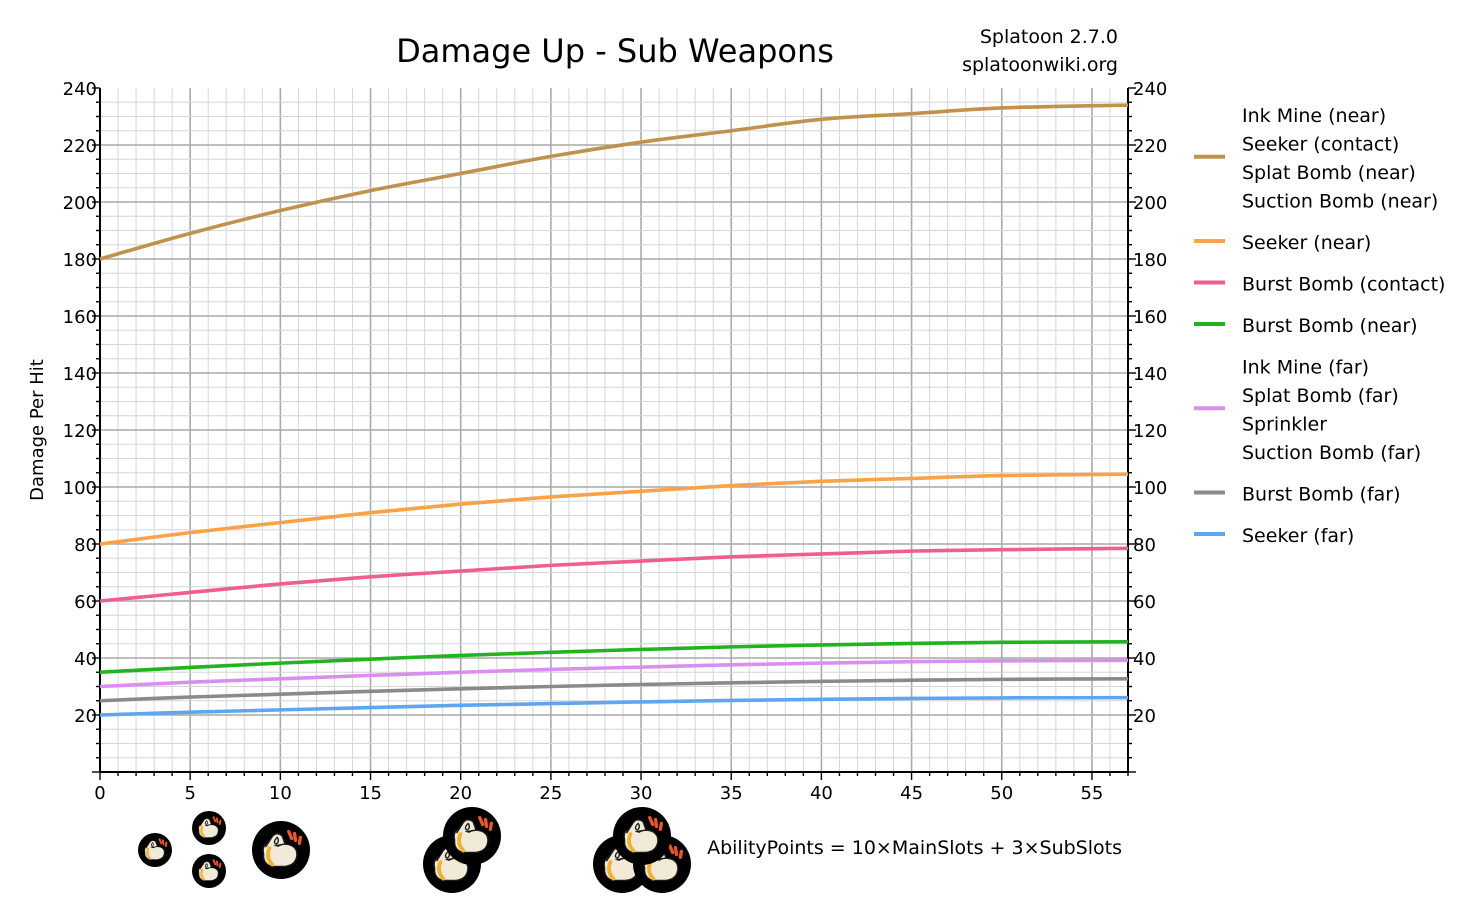 This screenshot has width=1476, height=900. What do you see at coordinates (80, 488) in the screenshot?
I see `y-tick-label-left: 100` at bounding box center [80, 488].